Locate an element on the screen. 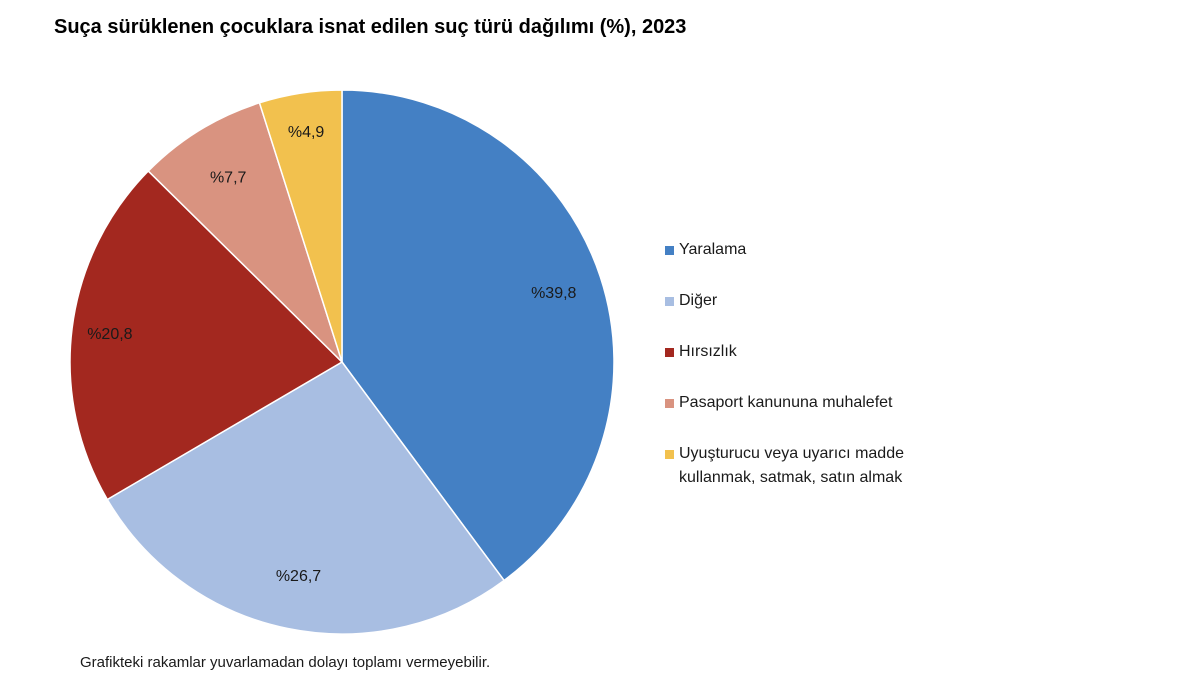 The width and height of the screenshot is (1200, 700). data-label-4: %7,7 is located at coordinates (228, 178).